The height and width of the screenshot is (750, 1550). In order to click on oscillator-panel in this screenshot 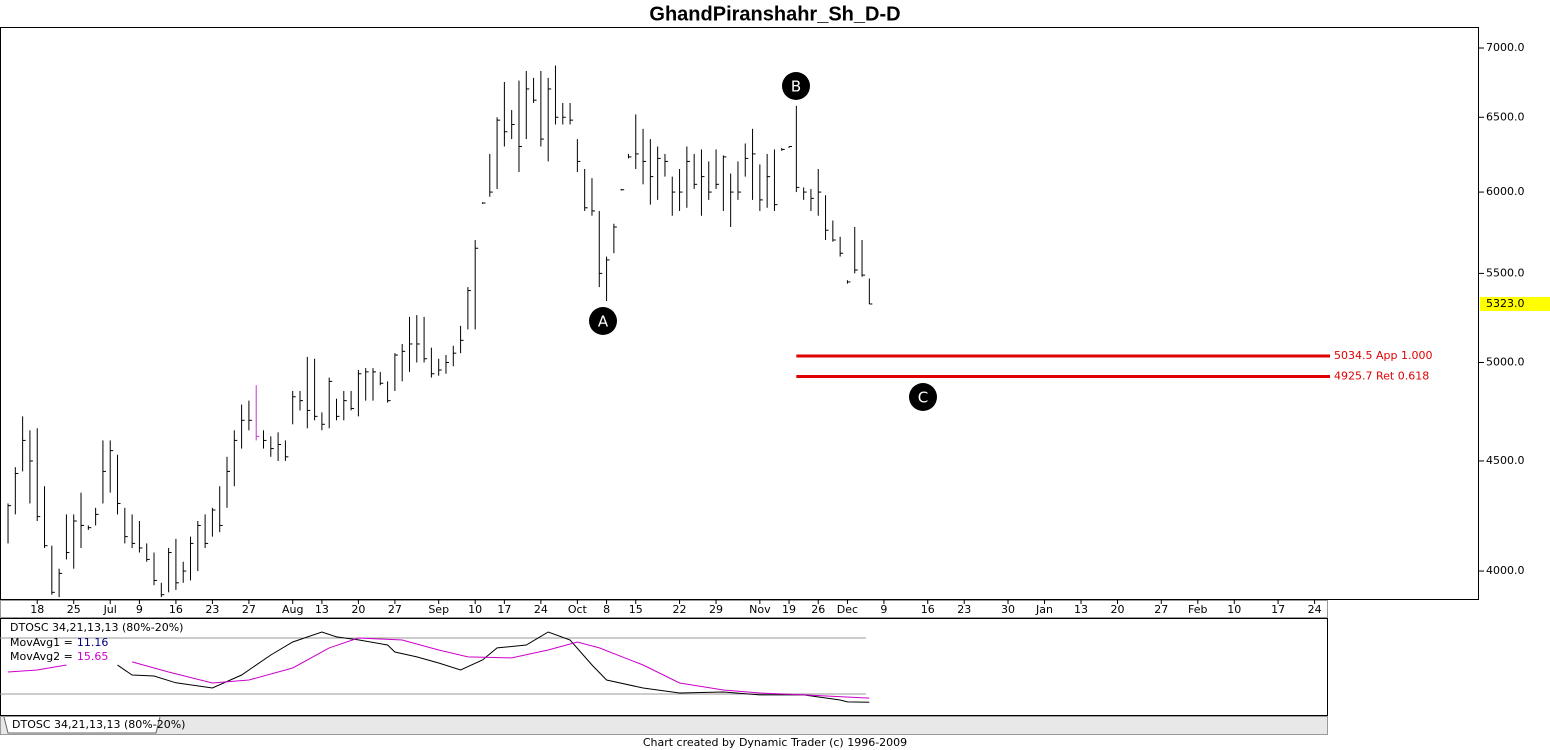, I will do `click(664, 667)`.